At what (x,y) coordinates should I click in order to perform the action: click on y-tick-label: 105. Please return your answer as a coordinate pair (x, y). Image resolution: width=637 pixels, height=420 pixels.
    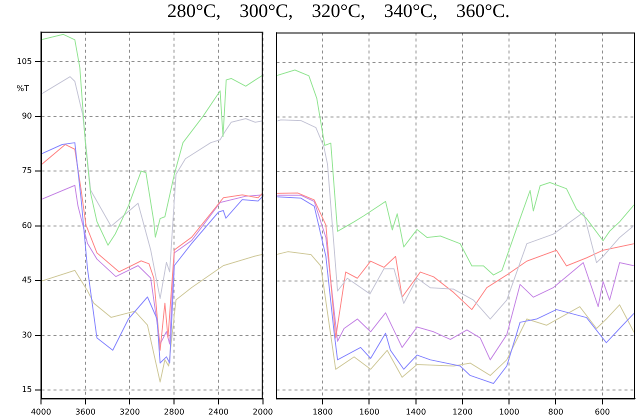
    Looking at the image, I should click on (24, 61).